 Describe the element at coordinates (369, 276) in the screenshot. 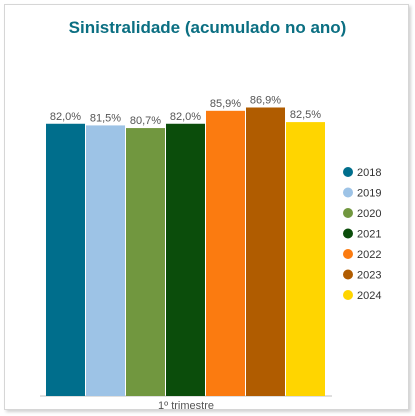

I see `legend-label-2023: 2023` at that location.